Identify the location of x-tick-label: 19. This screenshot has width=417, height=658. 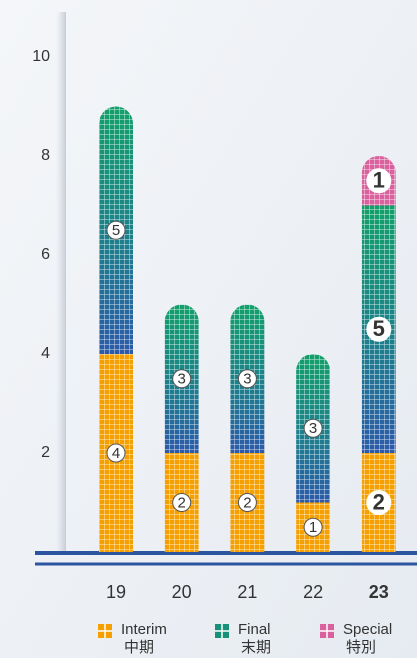
(116, 592).